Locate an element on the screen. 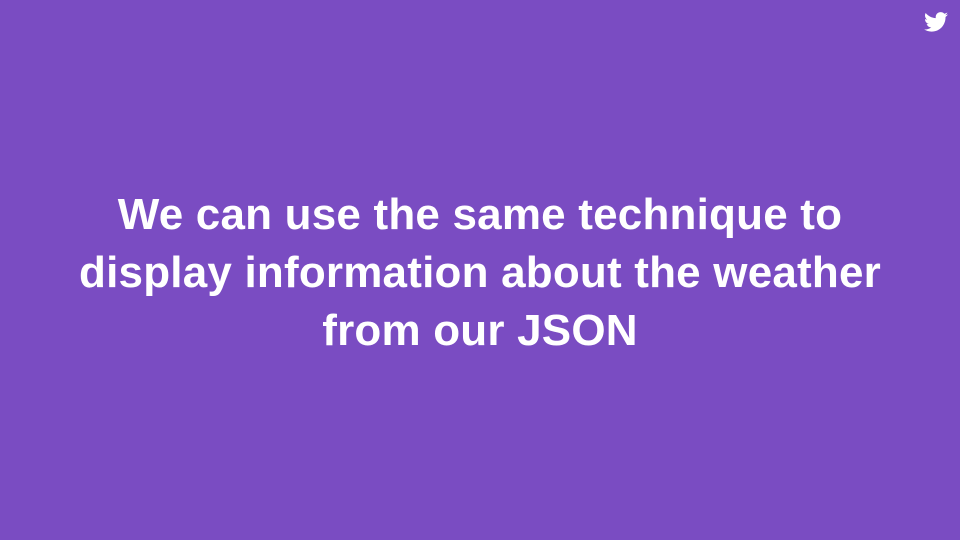 The image size is (960, 540). slide-line-3: from our JSON is located at coordinates (480, 330).